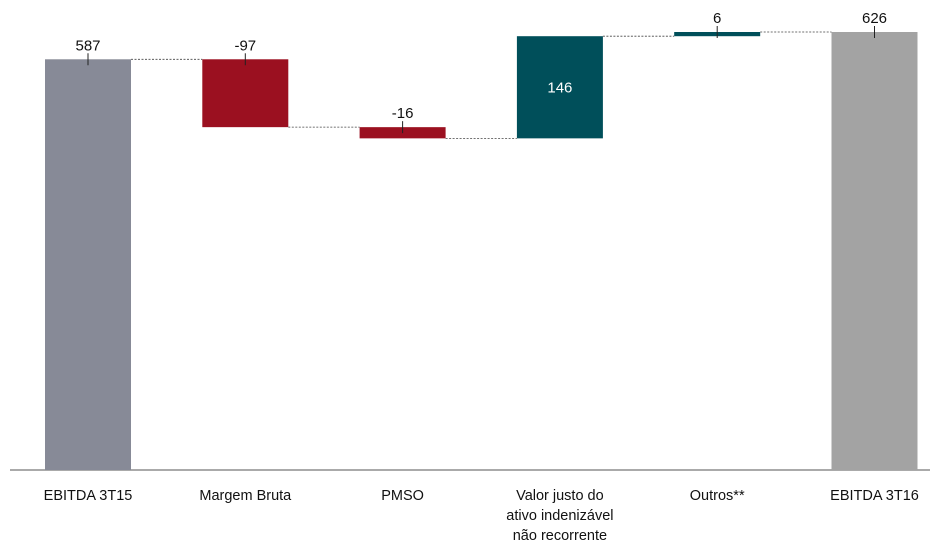 The width and height of the screenshot is (940, 551). Describe the element at coordinates (245, 496) in the screenshot. I see `x-tick-label: Margem Bruta` at that location.